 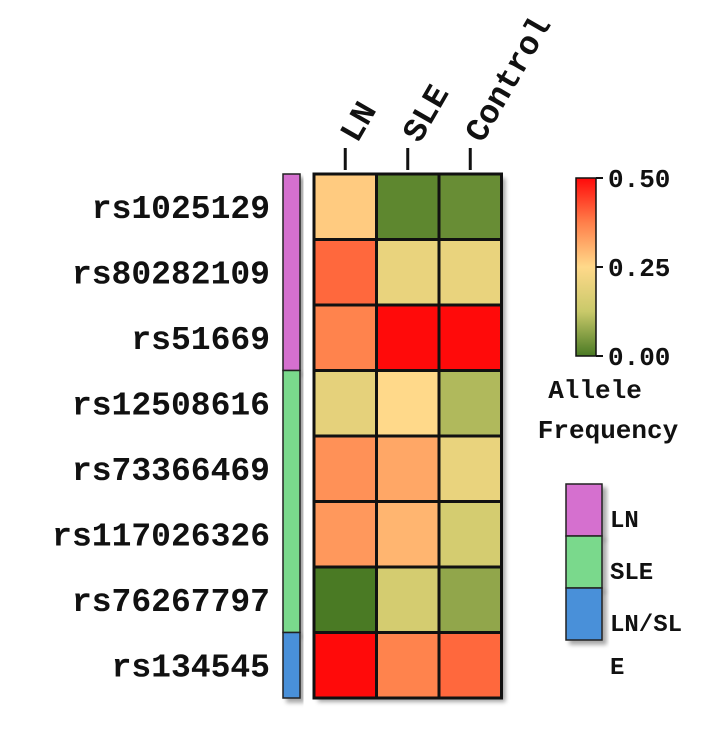 I want to click on legend-label: LN, so click(x=624, y=521).